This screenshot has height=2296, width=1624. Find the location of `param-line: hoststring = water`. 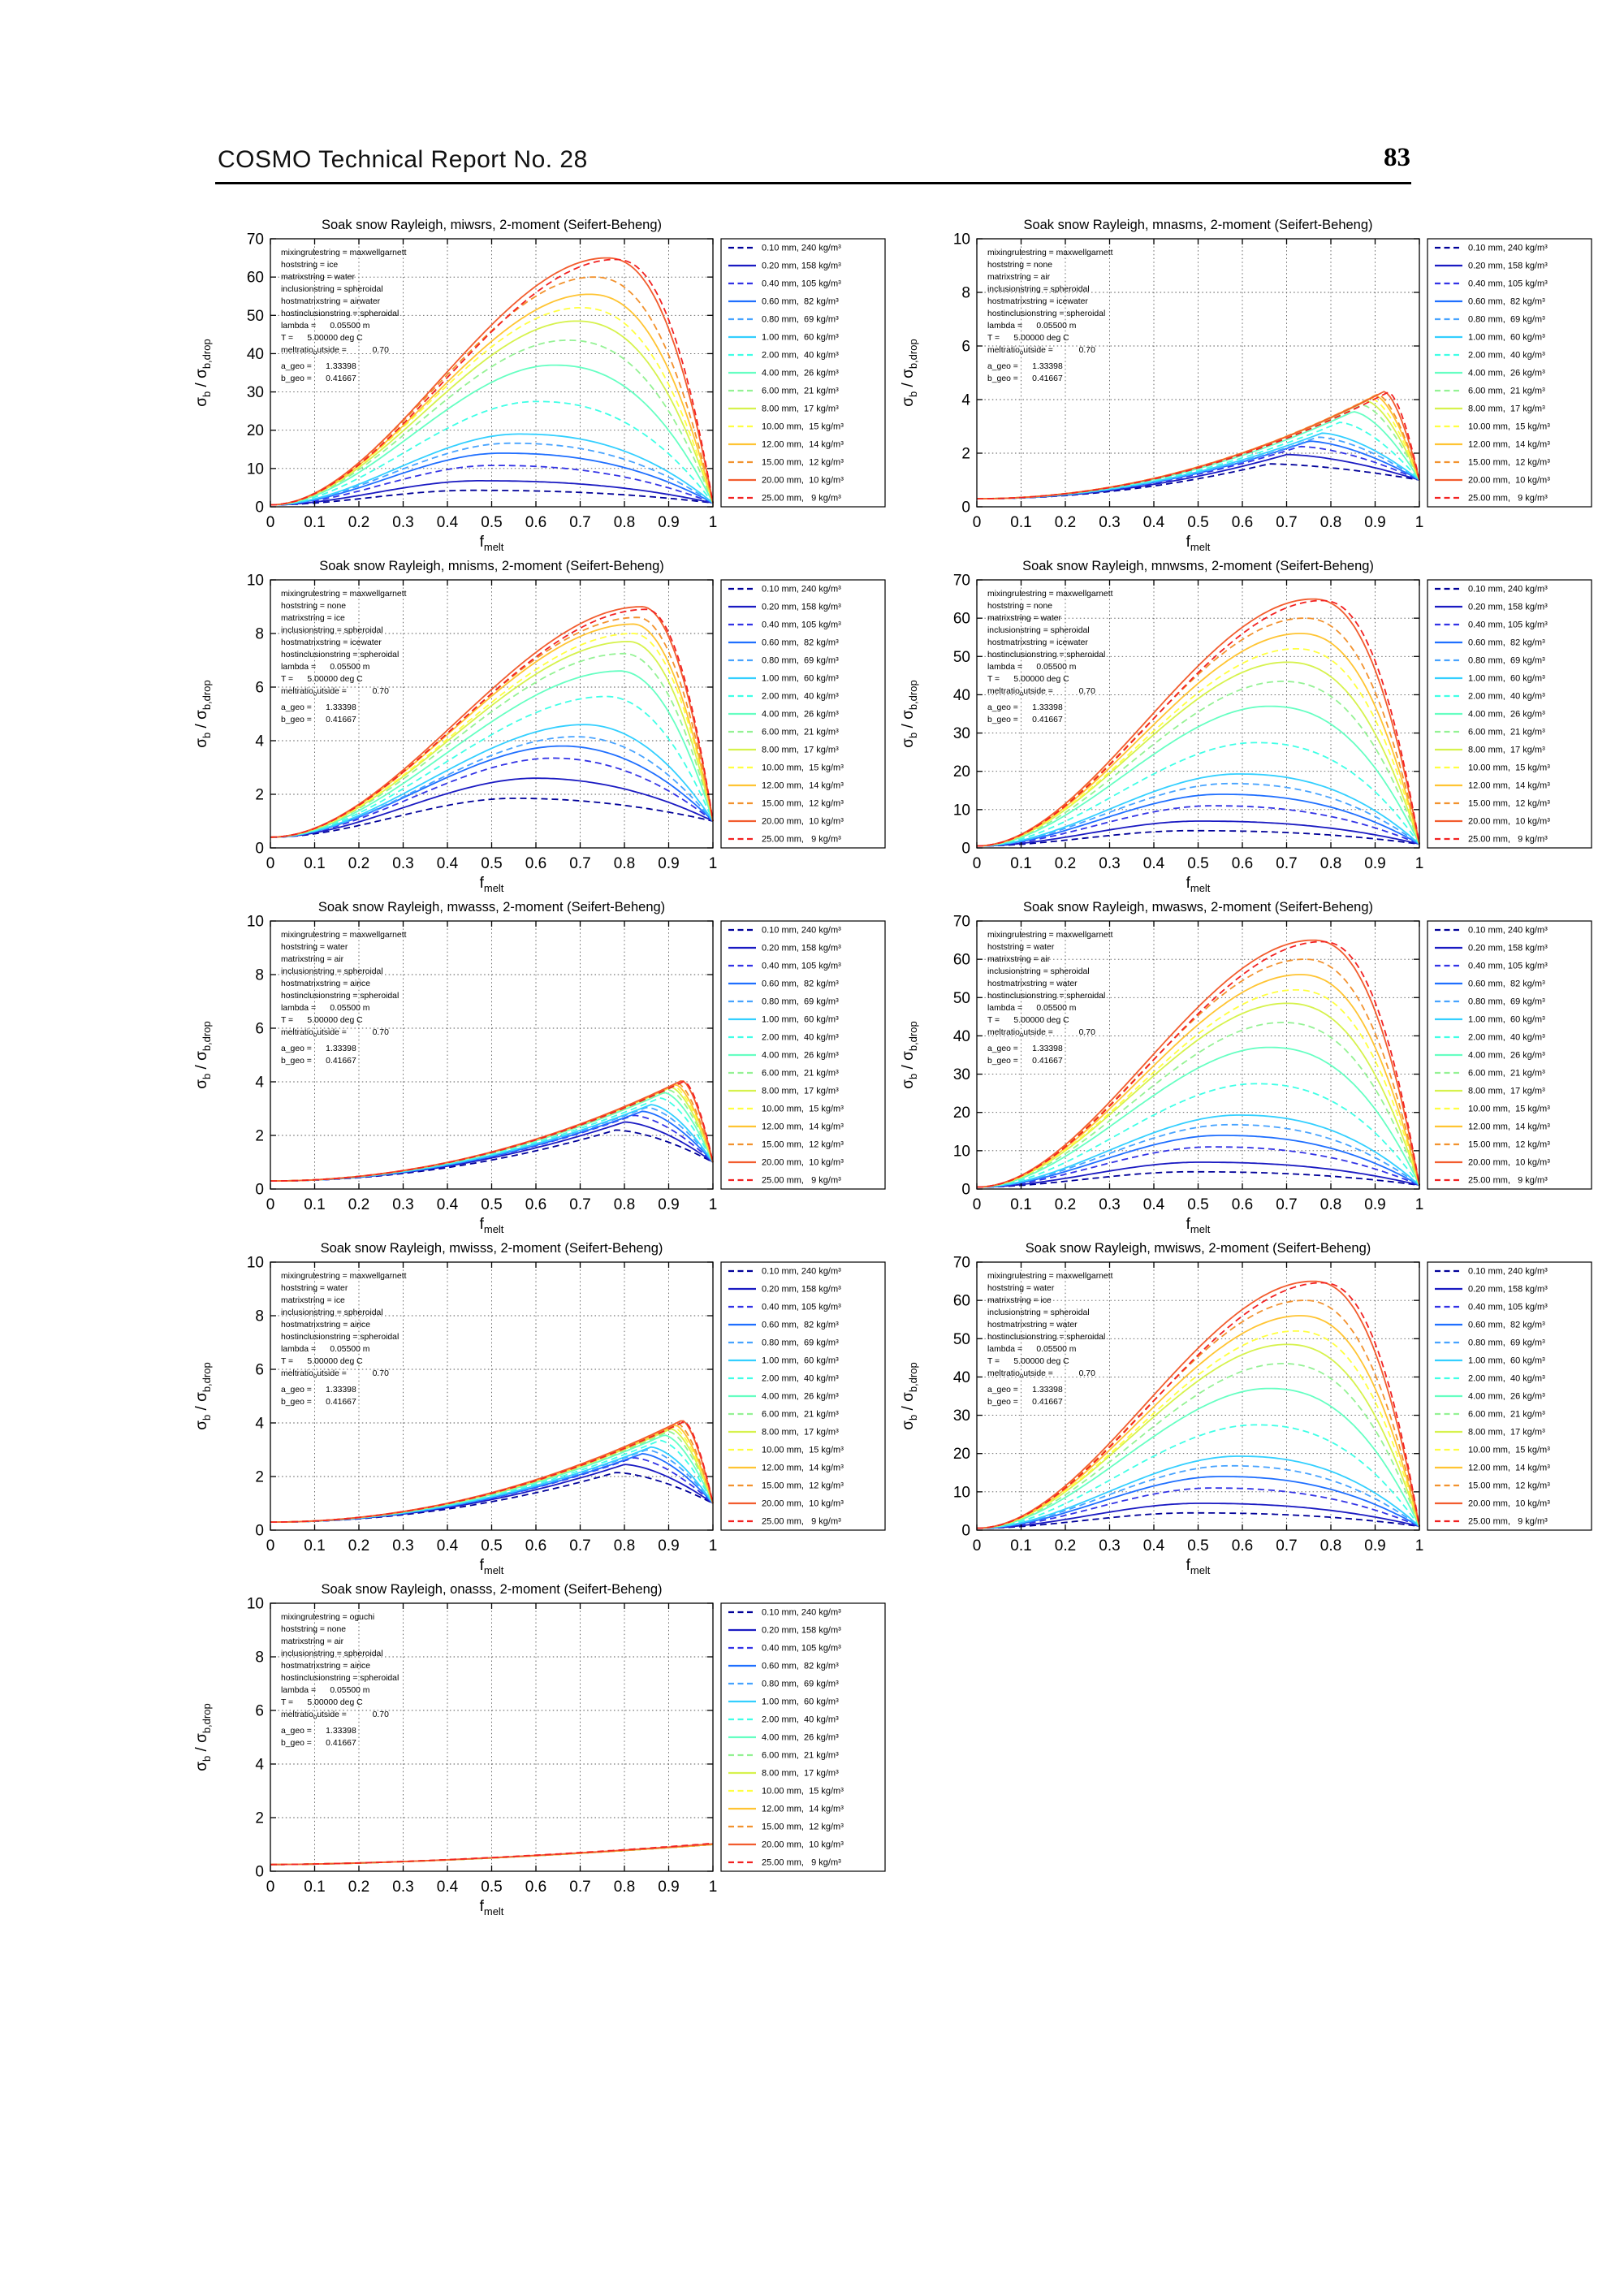

param-line: hoststring = water is located at coordinates (314, 947).